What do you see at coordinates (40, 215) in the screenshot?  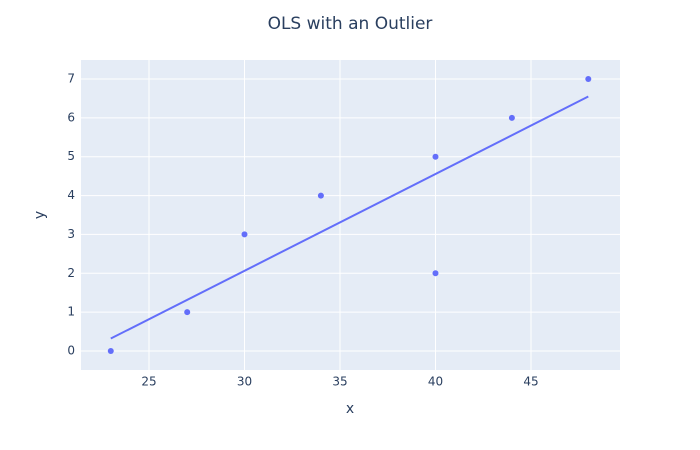 I see `y-axis-label: y` at bounding box center [40, 215].